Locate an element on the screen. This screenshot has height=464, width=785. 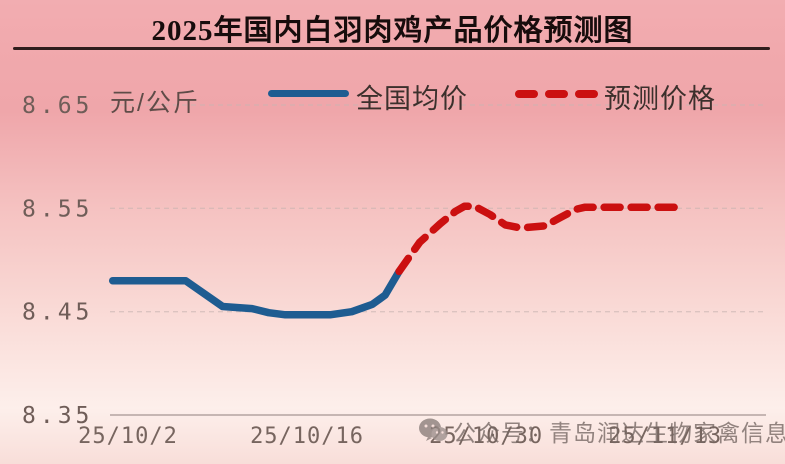
x-tick-label: 25/10/16 is located at coordinates (307, 436).